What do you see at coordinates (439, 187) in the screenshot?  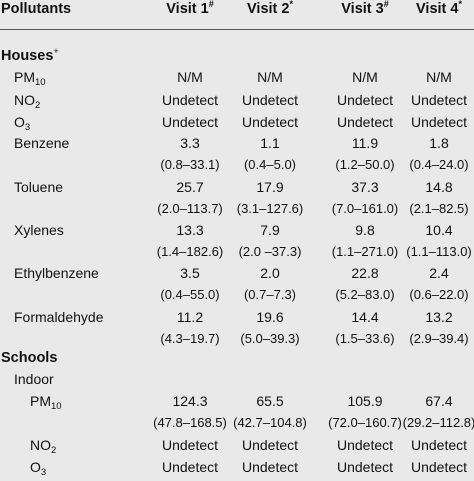 I see `value-cell: 14.8` at bounding box center [439, 187].